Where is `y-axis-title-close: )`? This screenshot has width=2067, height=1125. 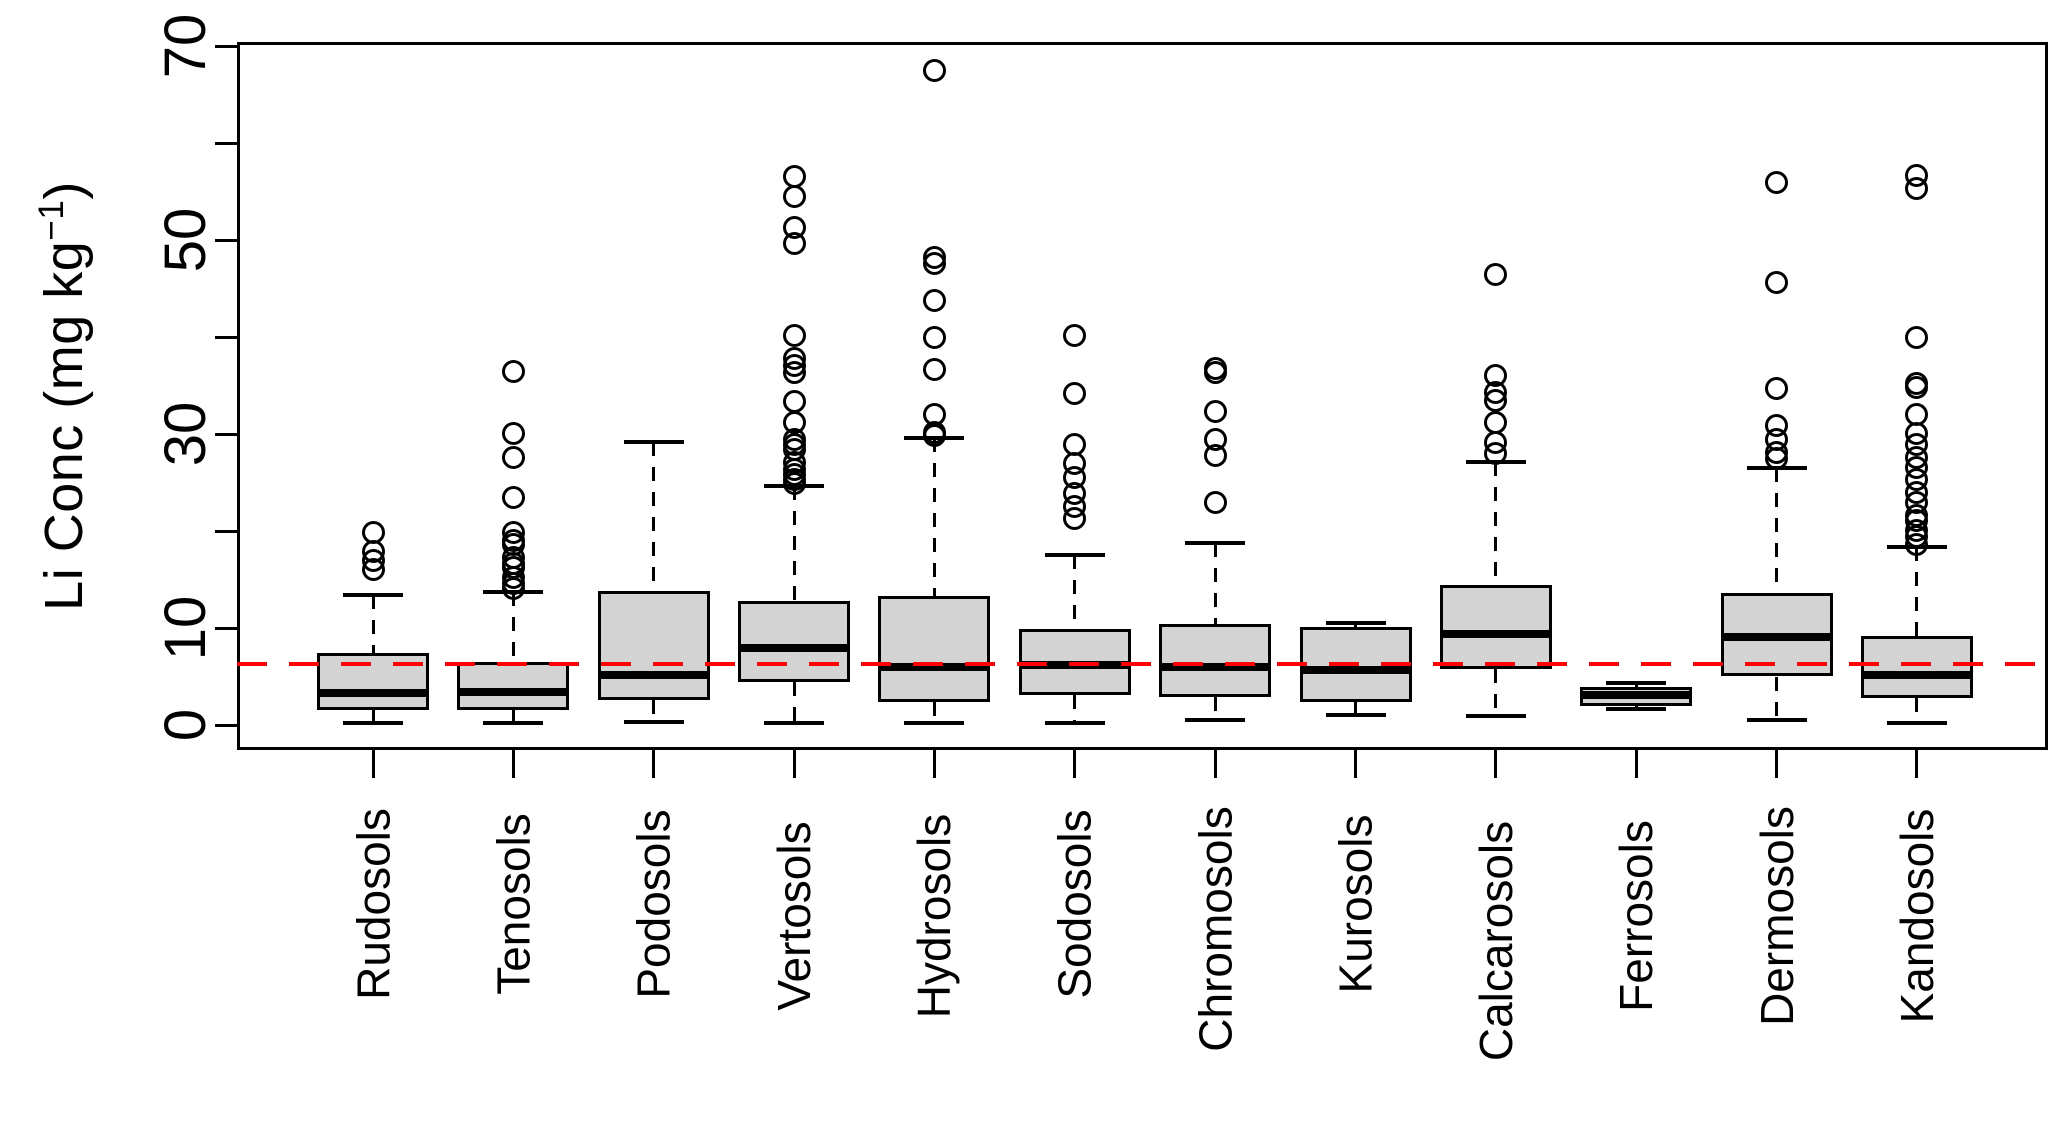
y-axis-title-close: ) is located at coordinates (64, 190).